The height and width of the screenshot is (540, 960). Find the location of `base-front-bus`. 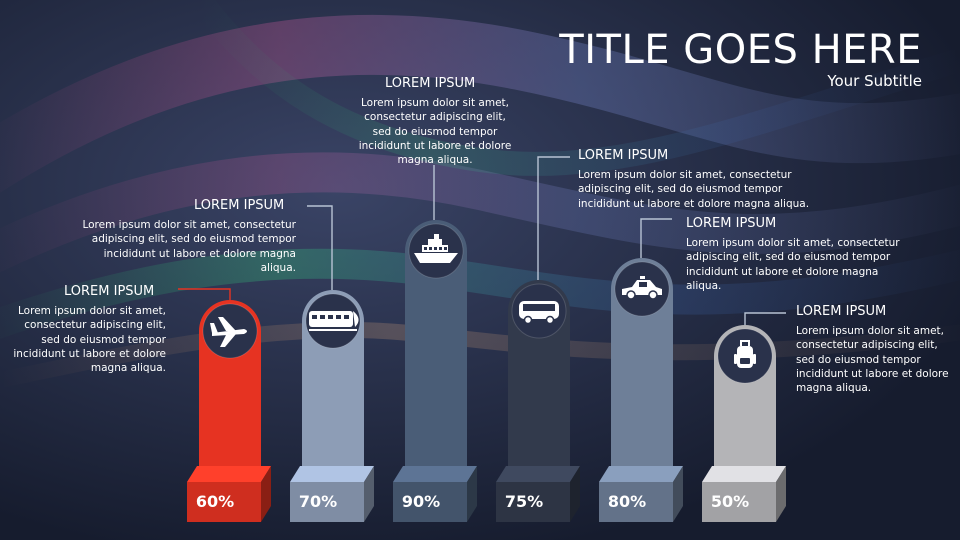

base-front-bus is located at coordinates (533, 502).